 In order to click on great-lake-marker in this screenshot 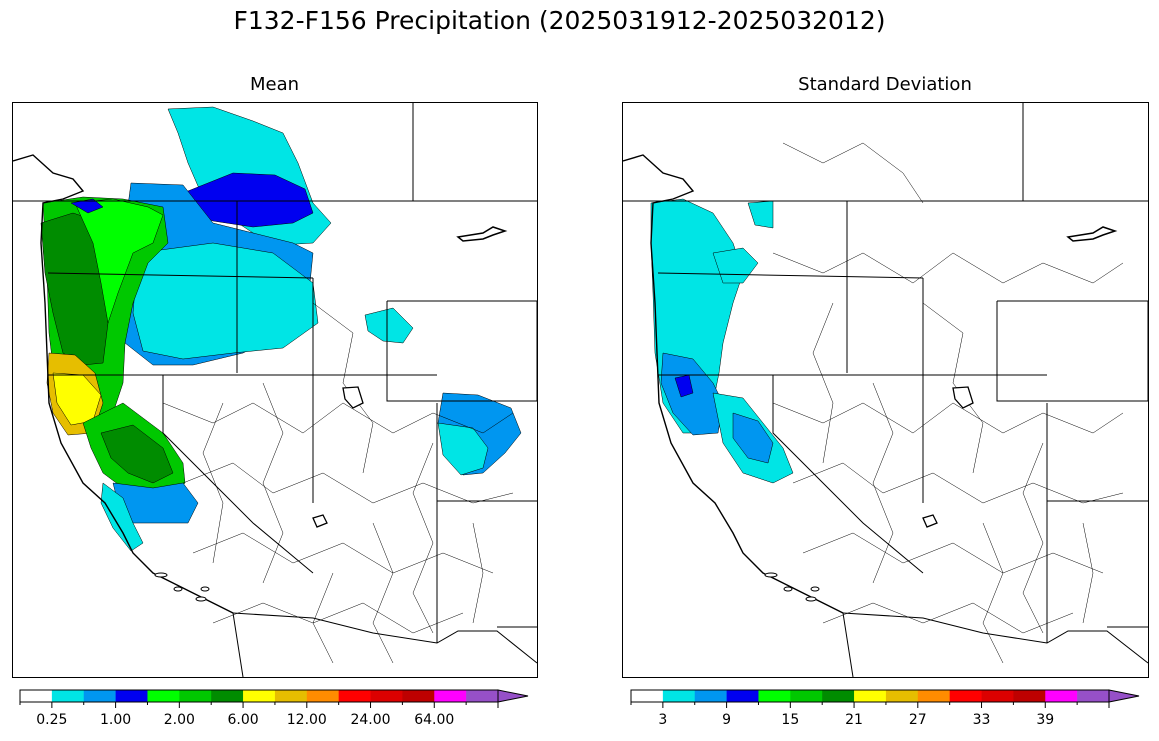, I will do `click(482, 234)`.